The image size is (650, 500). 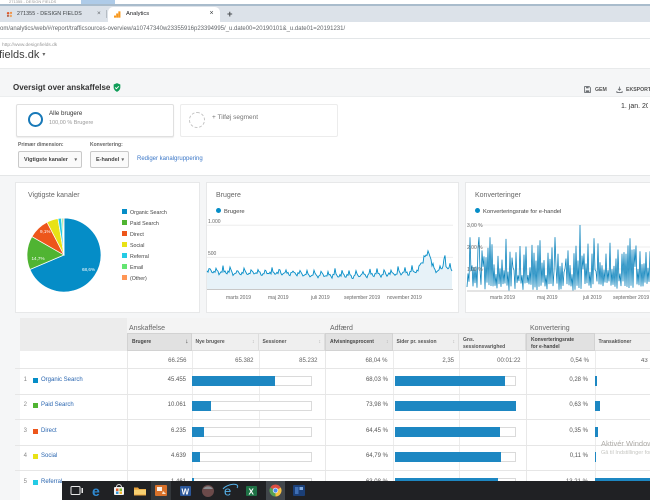 What do you see at coordinates (252, 492) in the screenshot?
I see `svg-text: X` at bounding box center [252, 492].